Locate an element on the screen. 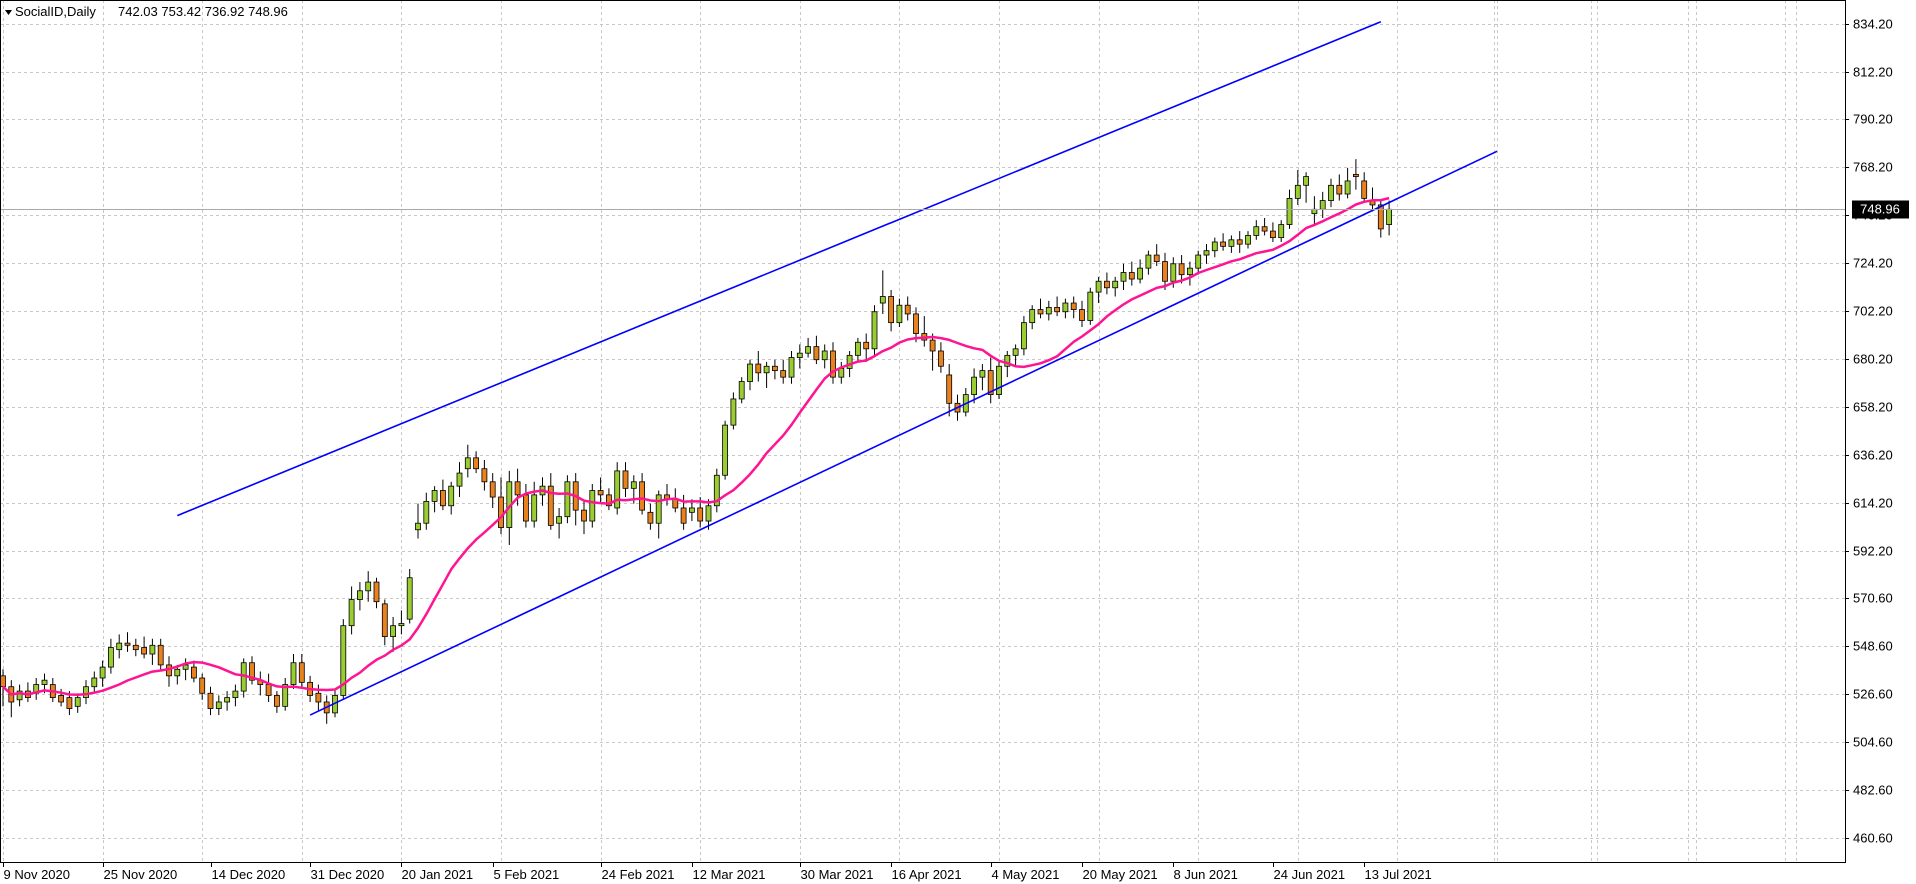 The width and height of the screenshot is (1916, 884). price-tick-label: 548.60 is located at coordinates (1873, 646).